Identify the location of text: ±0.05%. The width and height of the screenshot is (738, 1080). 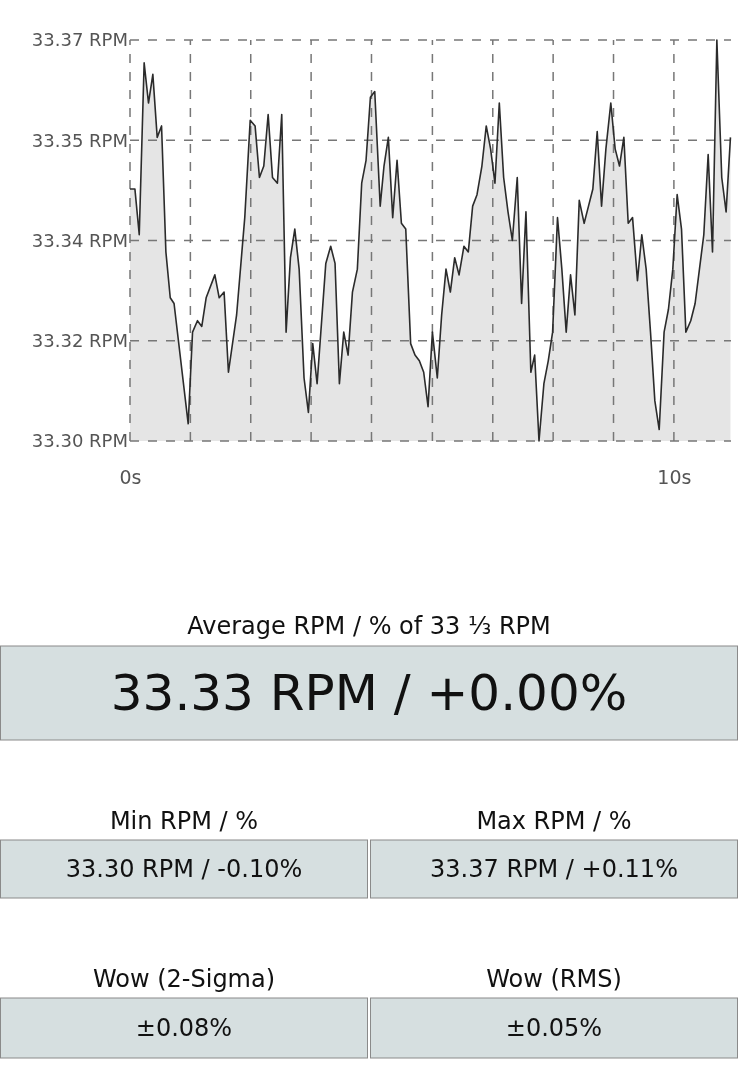
(554, 1028).